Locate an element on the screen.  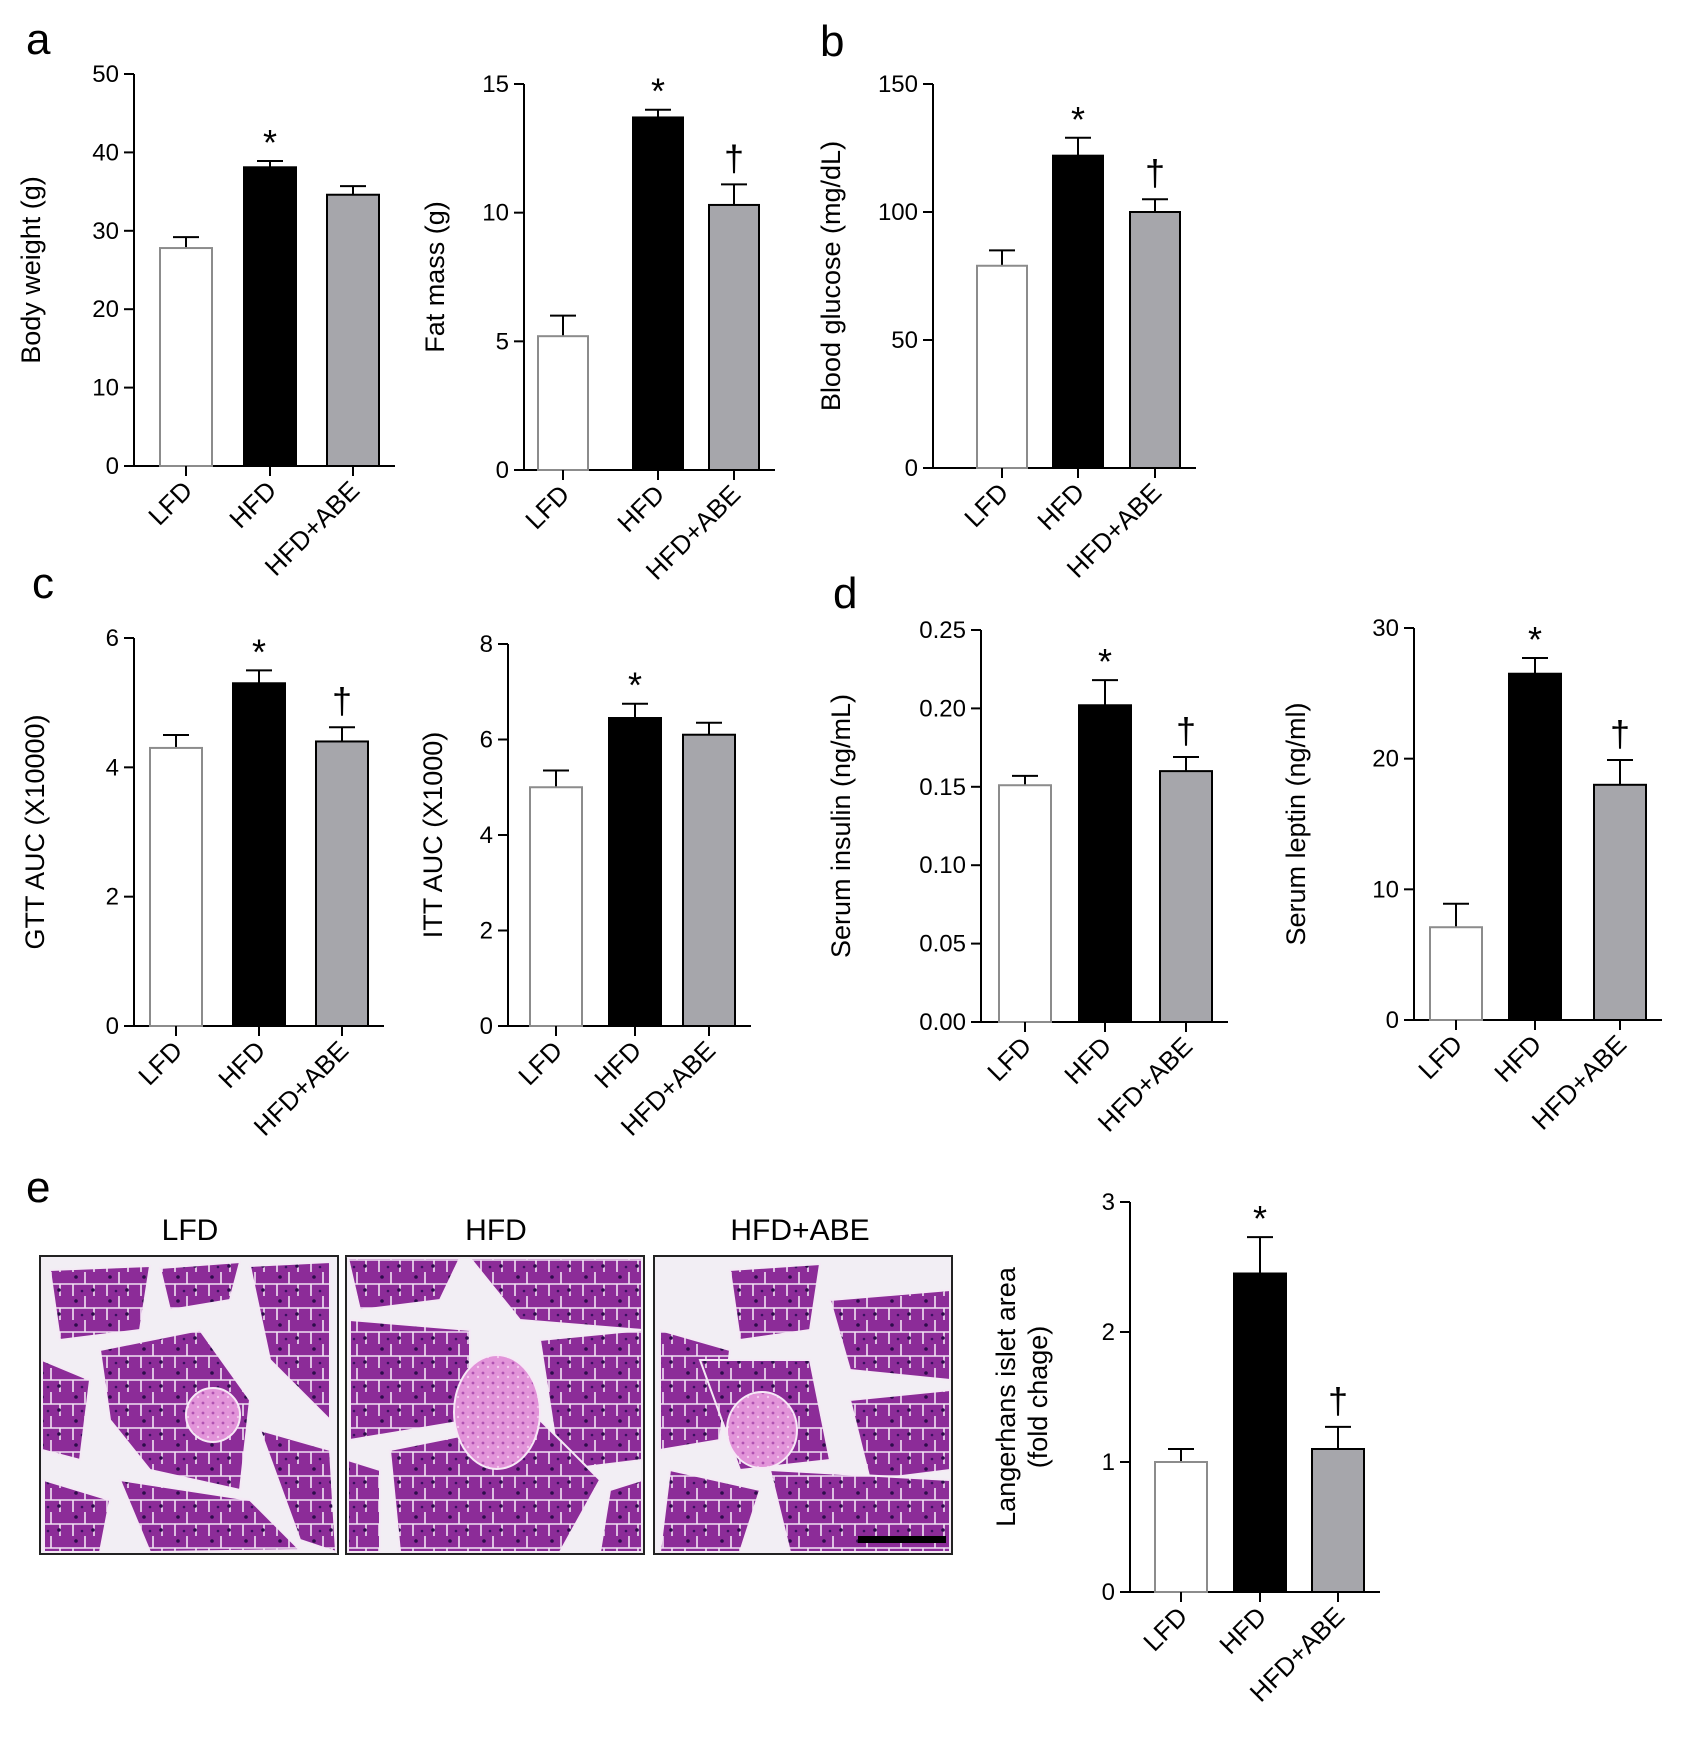
y-tick-label: 6 is located at coordinates (112, 638).